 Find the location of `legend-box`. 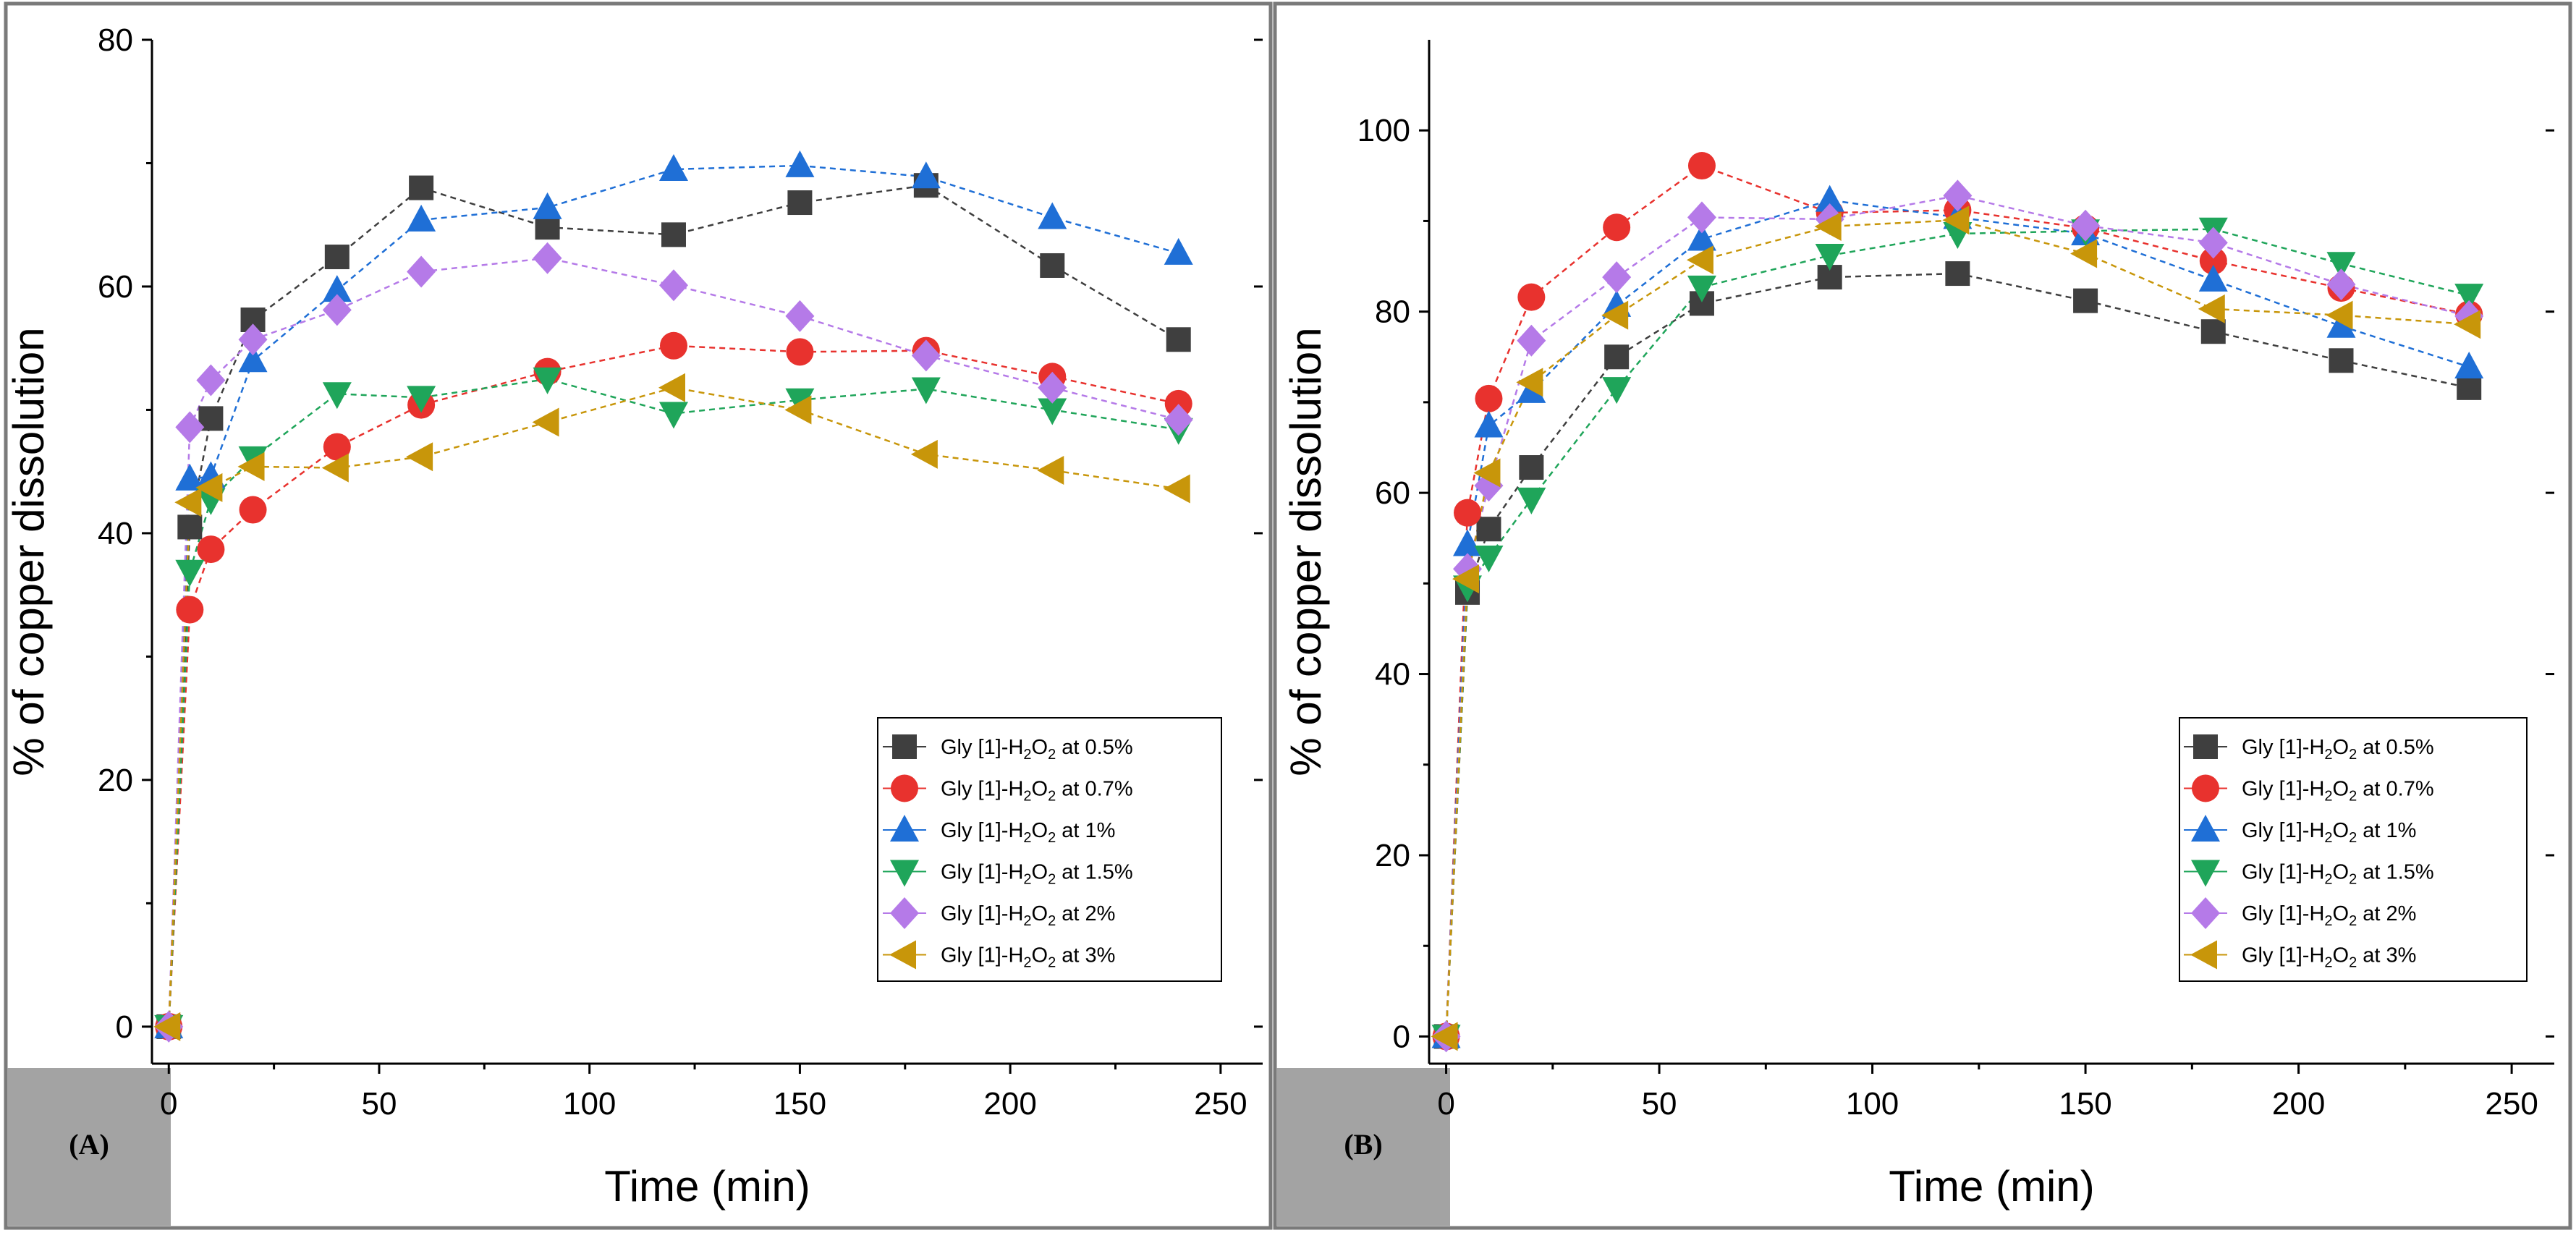

legend-box is located at coordinates (1049, 850).